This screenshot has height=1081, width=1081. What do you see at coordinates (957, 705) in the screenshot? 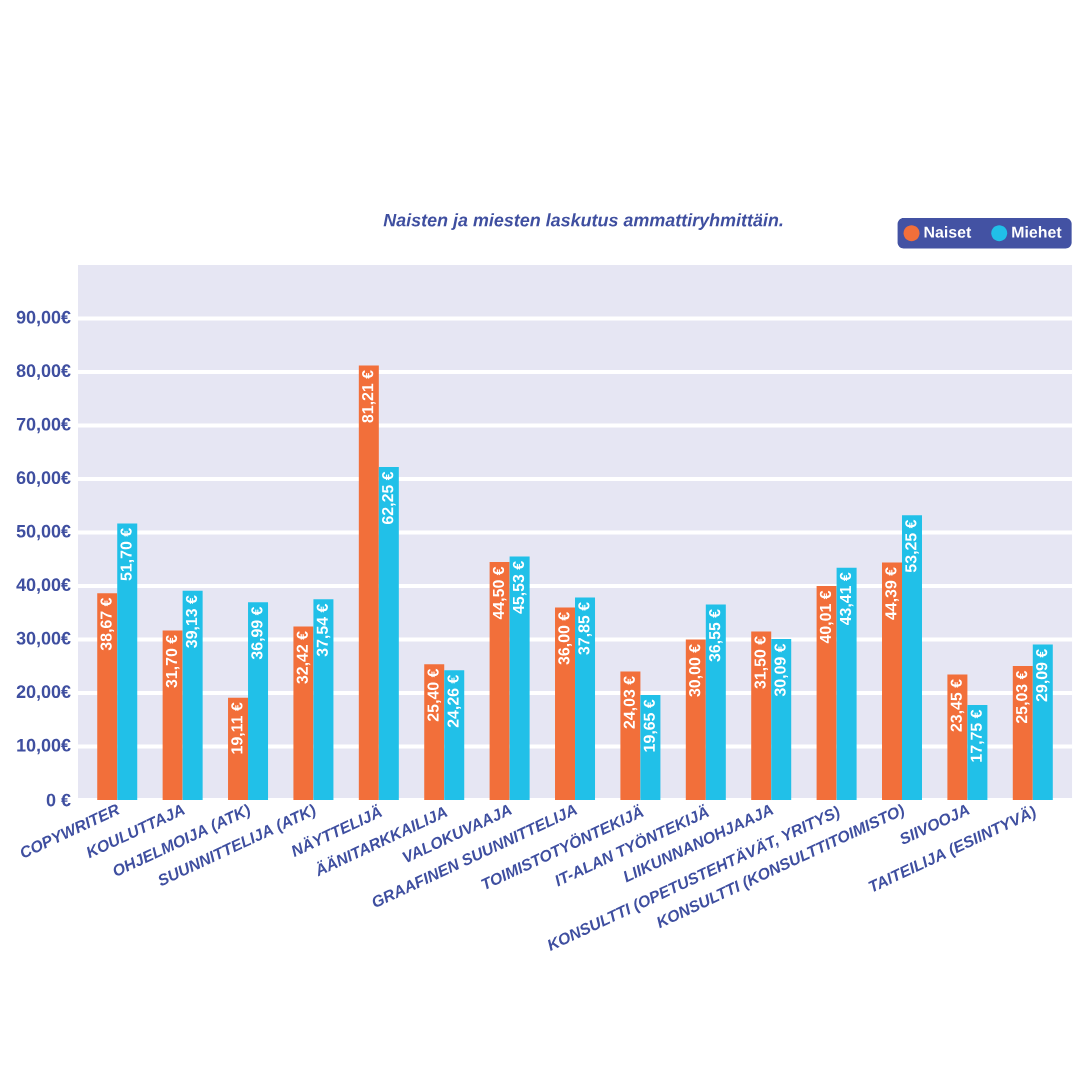
I see `data-label: 23,45 €` at bounding box center [957, 705].